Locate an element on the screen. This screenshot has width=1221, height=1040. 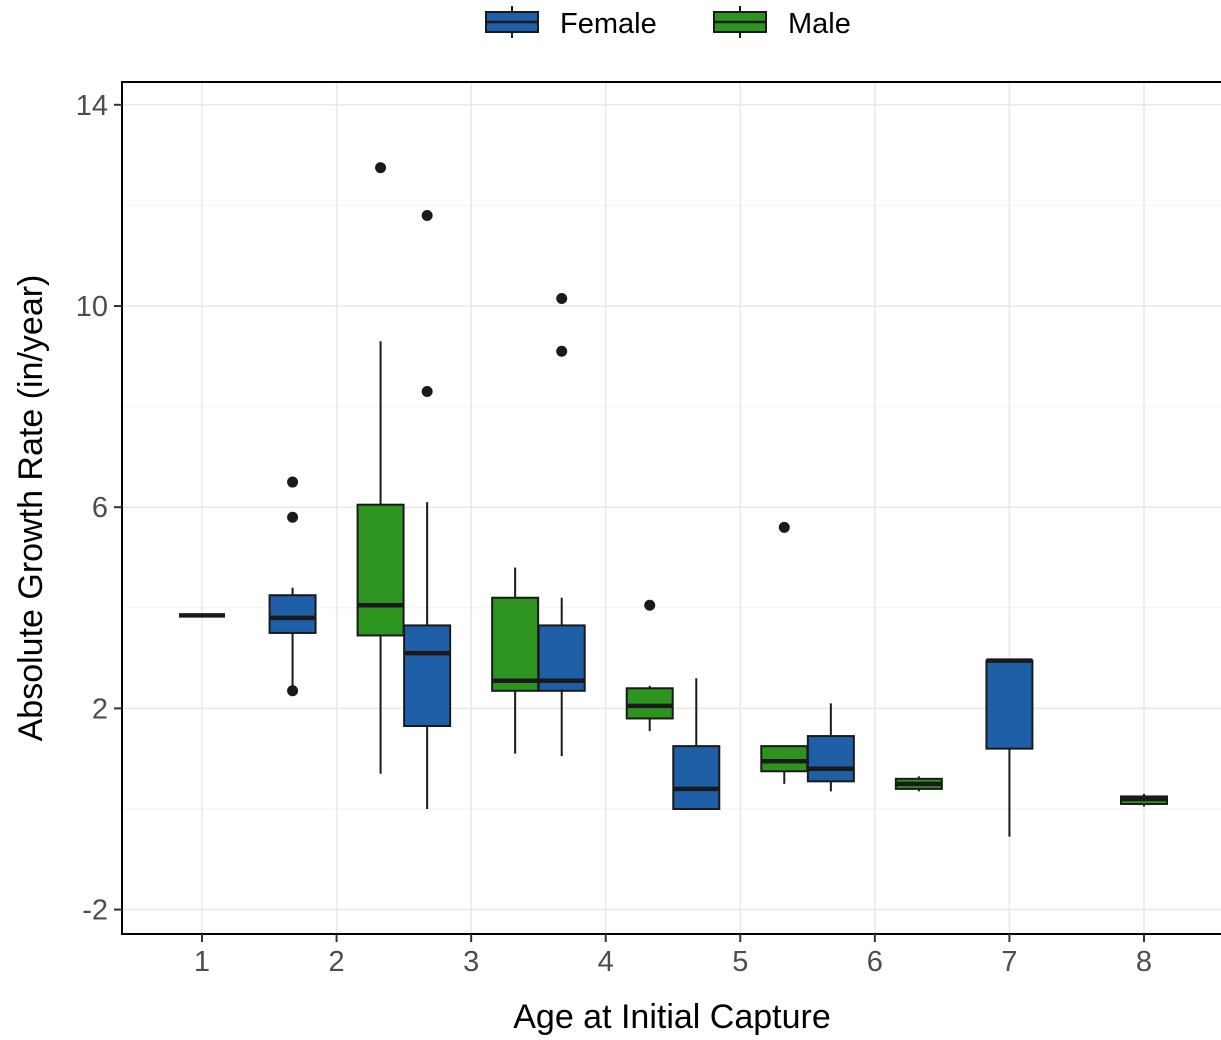
legend: Female Male is located at coordinates (668, 23).